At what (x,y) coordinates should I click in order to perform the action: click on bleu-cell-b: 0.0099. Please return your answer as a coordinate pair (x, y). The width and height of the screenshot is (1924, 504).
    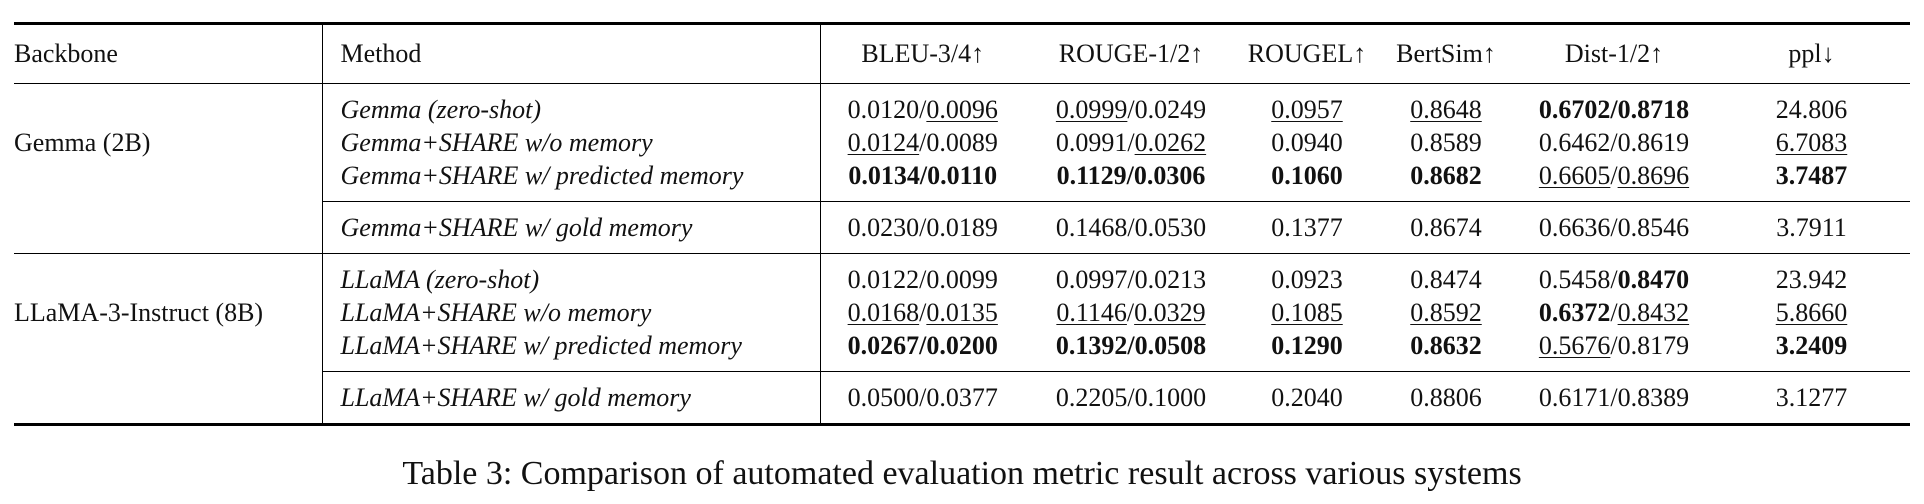
    Looking at the image, I should click on (962, 279).